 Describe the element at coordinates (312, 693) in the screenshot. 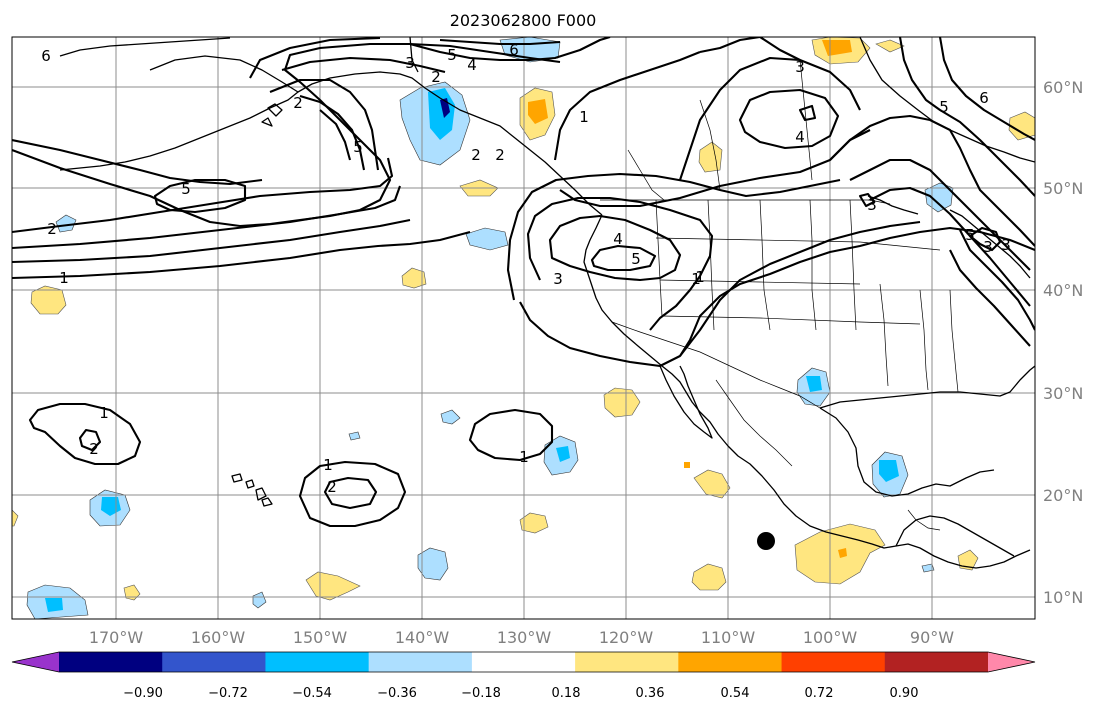

I see `colorbar-tick-label: −0.54` at that location.